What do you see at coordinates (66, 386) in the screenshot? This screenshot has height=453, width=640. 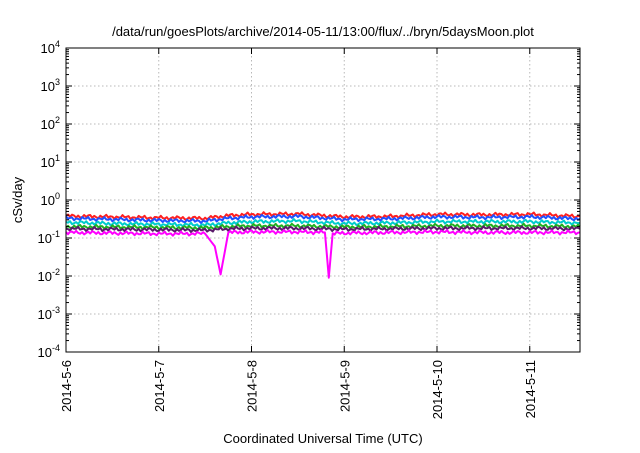 I see `x-tick-label: 2014-5-6` at bounding box center [66, 386].